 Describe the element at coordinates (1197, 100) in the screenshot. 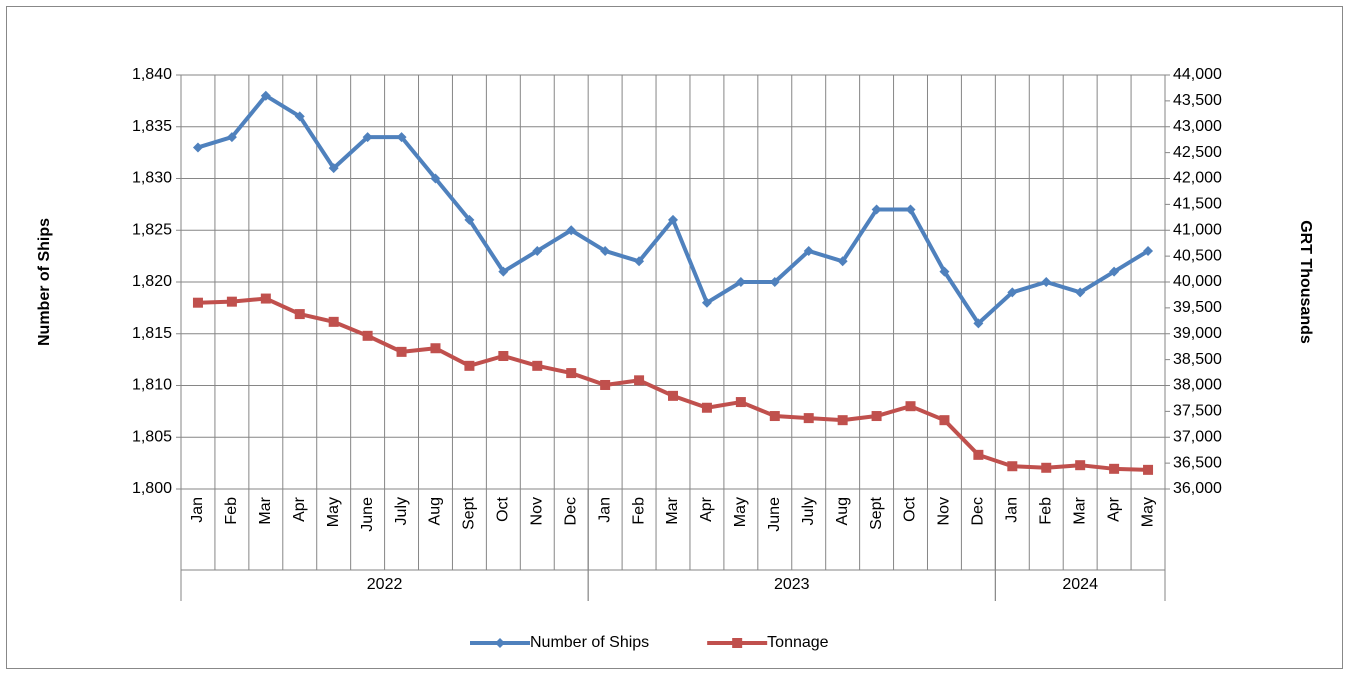

I see `y2-tick-label: 43,500` at that location.